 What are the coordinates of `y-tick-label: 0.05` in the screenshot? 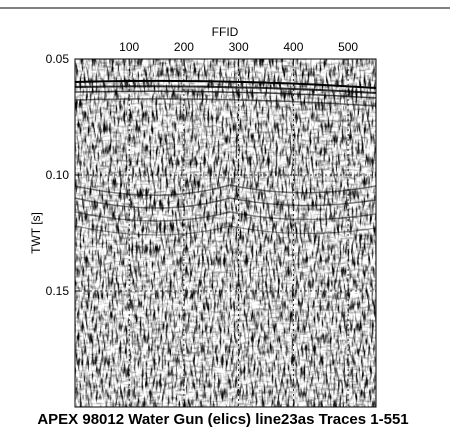 It's located at (58, 59).